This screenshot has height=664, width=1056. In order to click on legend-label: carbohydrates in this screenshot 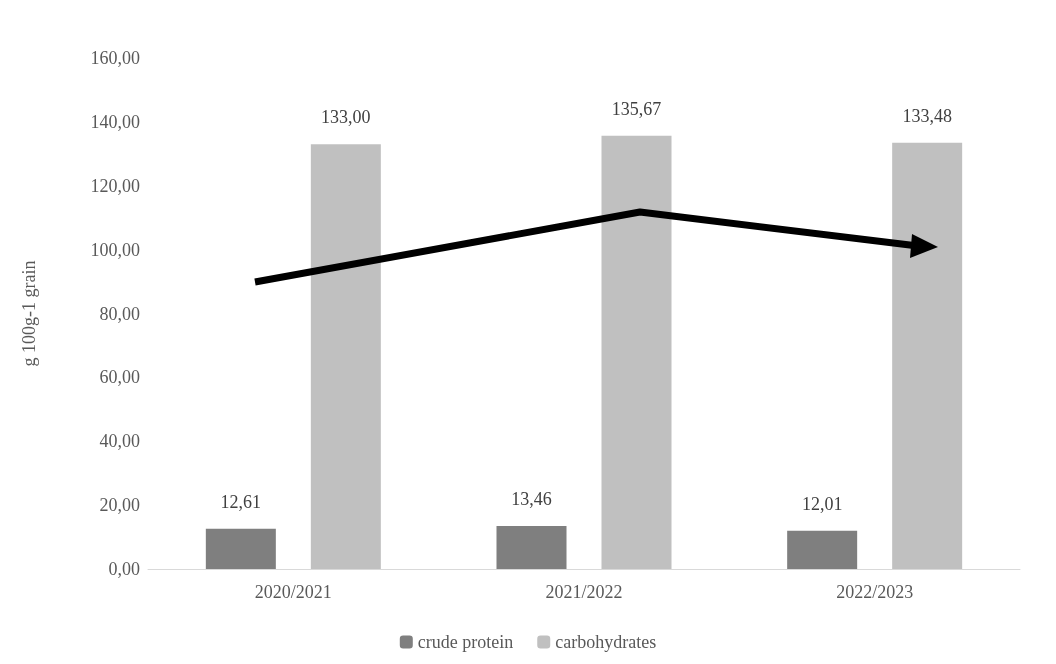, I will do `click(606, 642)`.